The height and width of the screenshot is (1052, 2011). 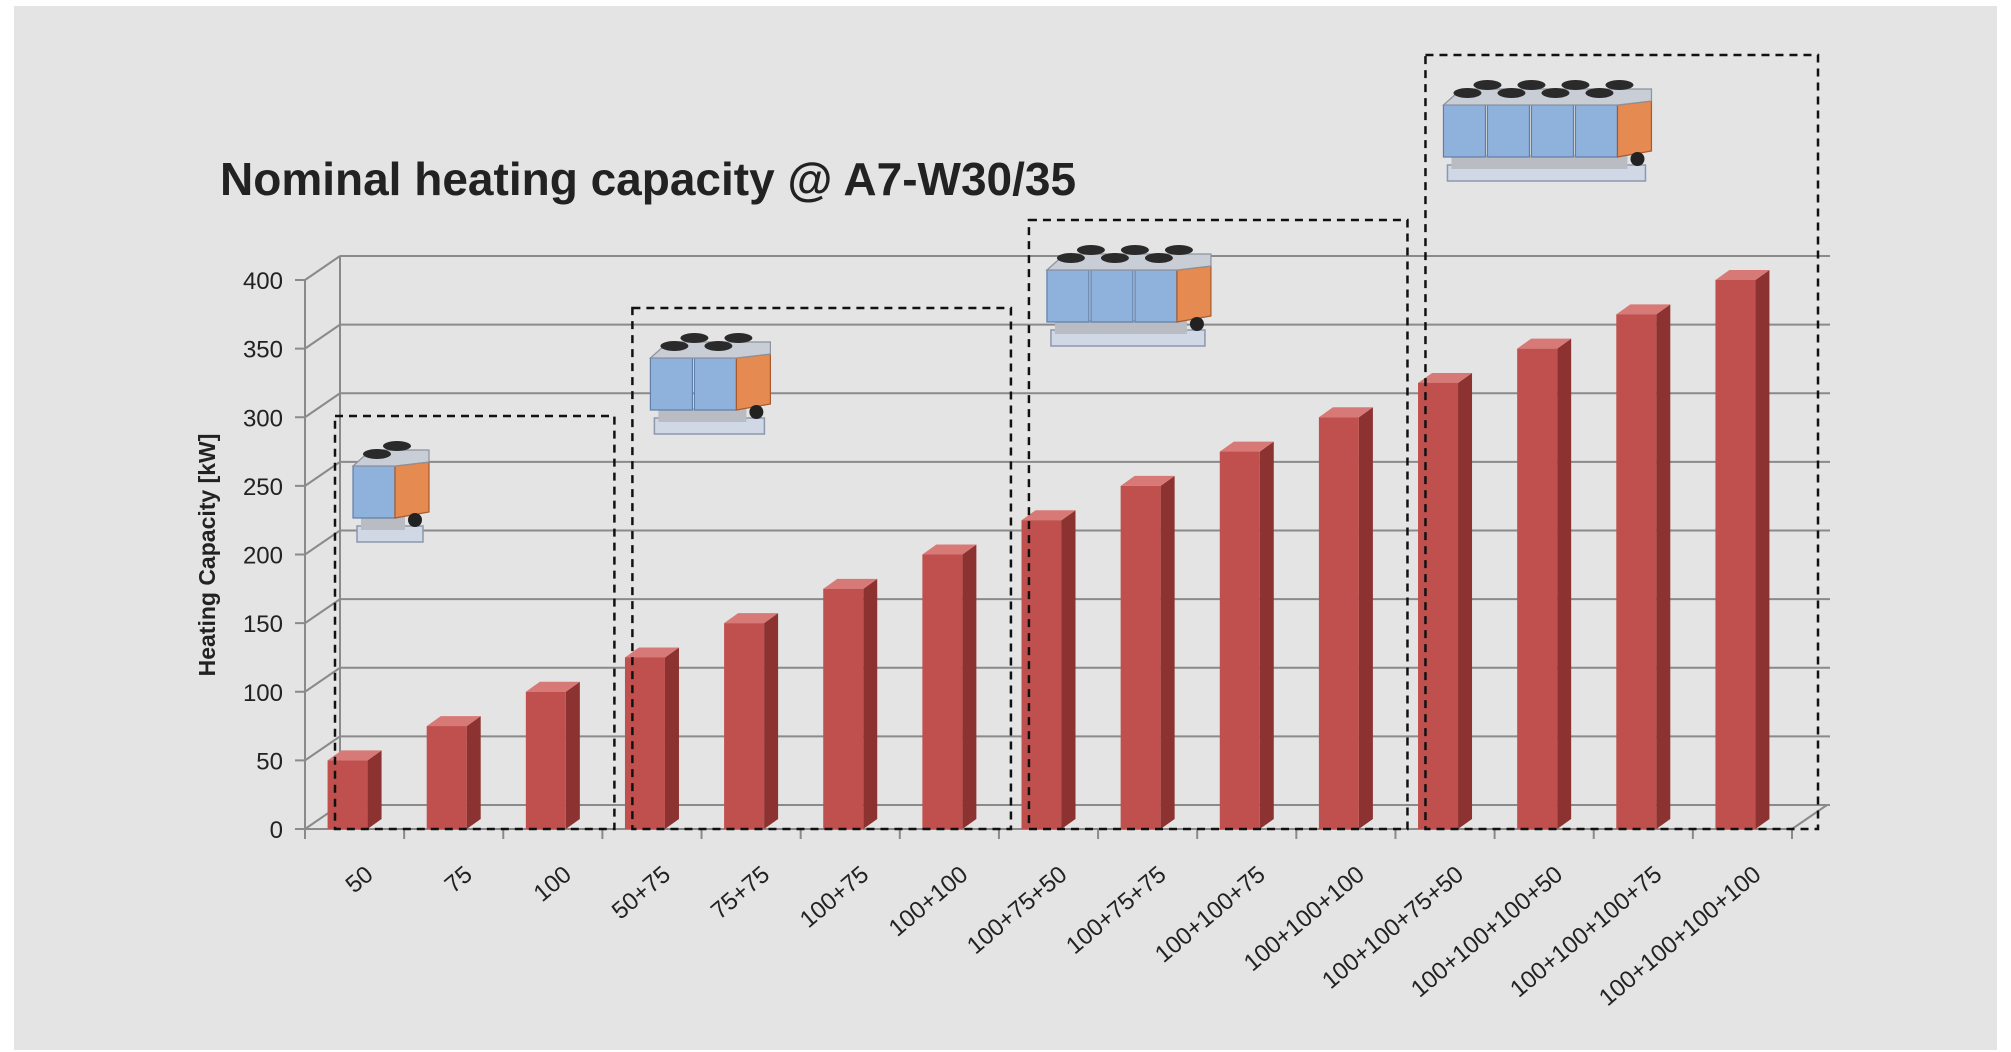 I want to click on chart-title: Nominal heating capacity @ A7-W30/35, so click(x=648, y=179).